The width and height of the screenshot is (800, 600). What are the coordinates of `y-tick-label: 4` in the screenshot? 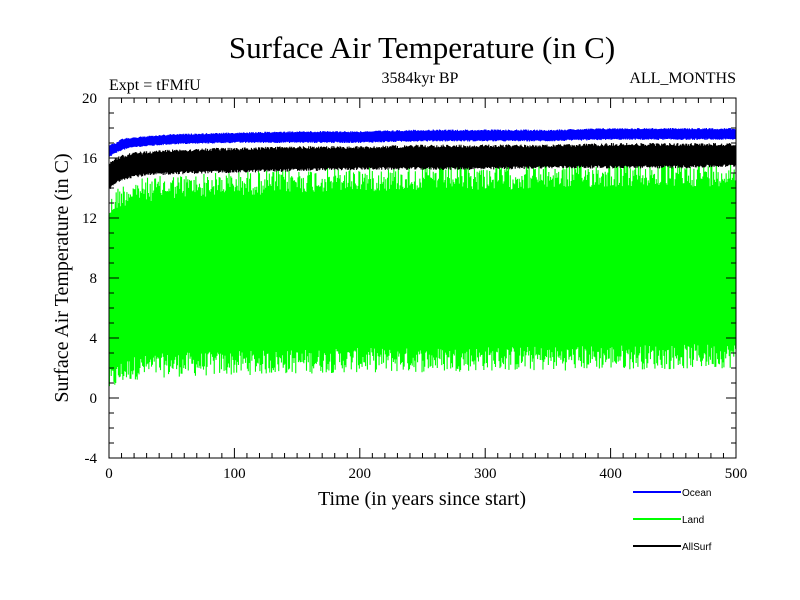 It's located at (94, 339).